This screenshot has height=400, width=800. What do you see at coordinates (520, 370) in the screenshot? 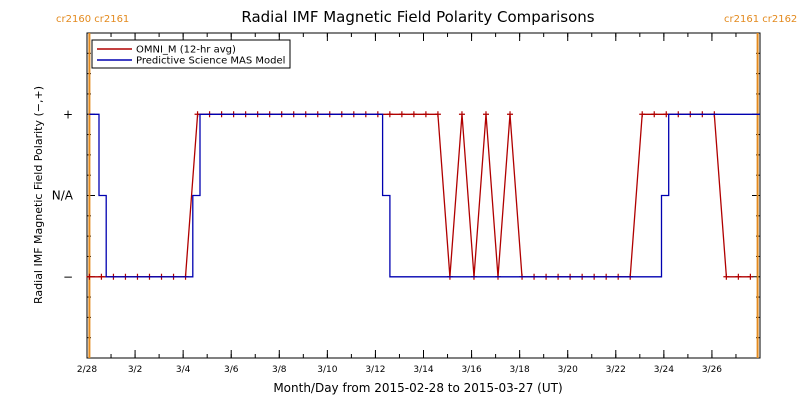
I see `x-tick-label: 3/18` at bounding box center [520, 370].